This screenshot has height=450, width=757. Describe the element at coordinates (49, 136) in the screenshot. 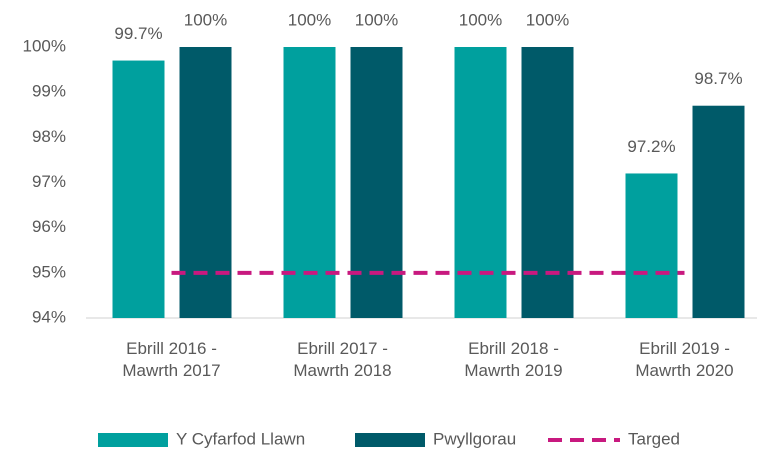

I see `y-tick-label: 98%` at that location.